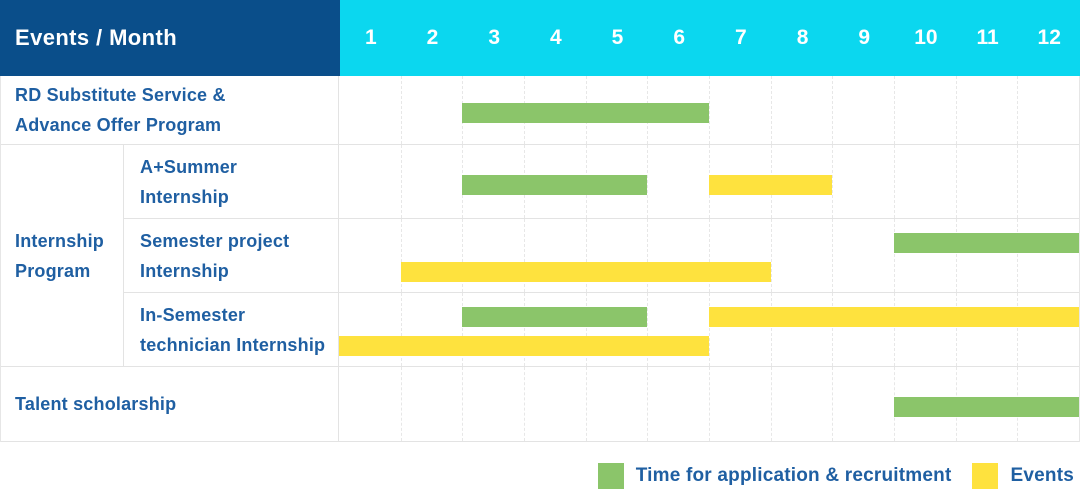 This screenshot has height=494, width=1080. I want to click on month-header-cell: 5, so click(617, 37).